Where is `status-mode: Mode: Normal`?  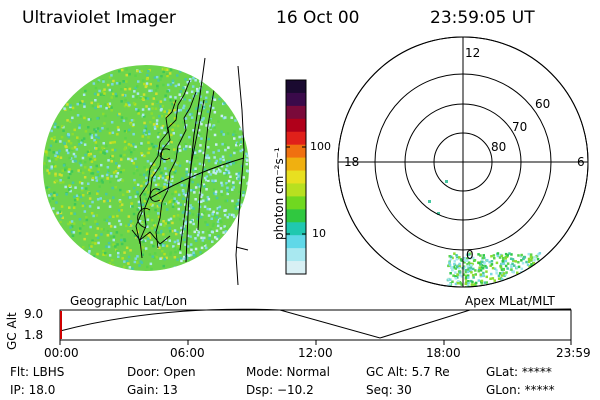
status-mode: Mode: Normal is located at coordinates (288, 372).